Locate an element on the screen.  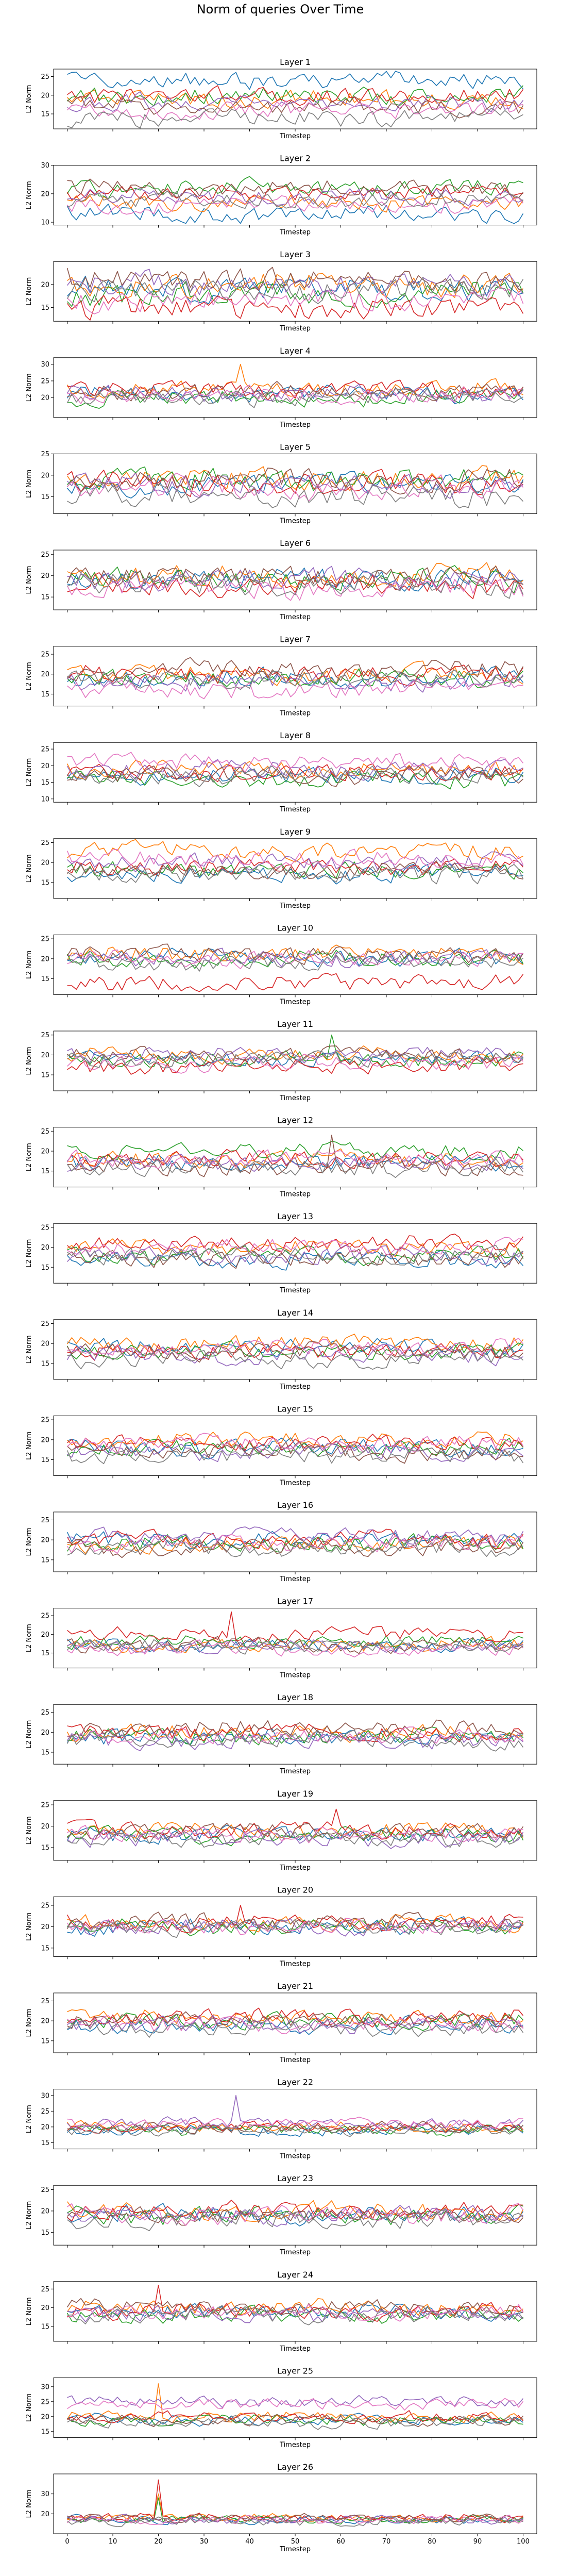
subplot-title: Layer 19 is located at coordinates (295, 1794).